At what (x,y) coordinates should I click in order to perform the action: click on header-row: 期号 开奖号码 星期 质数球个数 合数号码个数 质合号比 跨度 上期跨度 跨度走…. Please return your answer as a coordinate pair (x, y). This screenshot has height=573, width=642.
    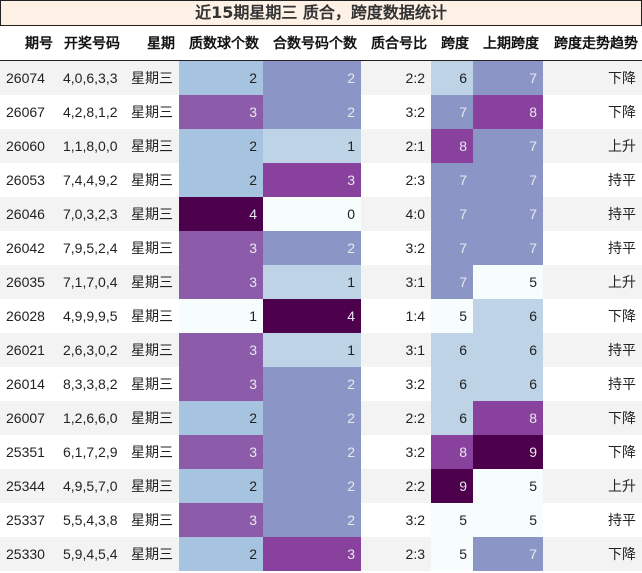
    Looking at the image, I should click on (321, 43).